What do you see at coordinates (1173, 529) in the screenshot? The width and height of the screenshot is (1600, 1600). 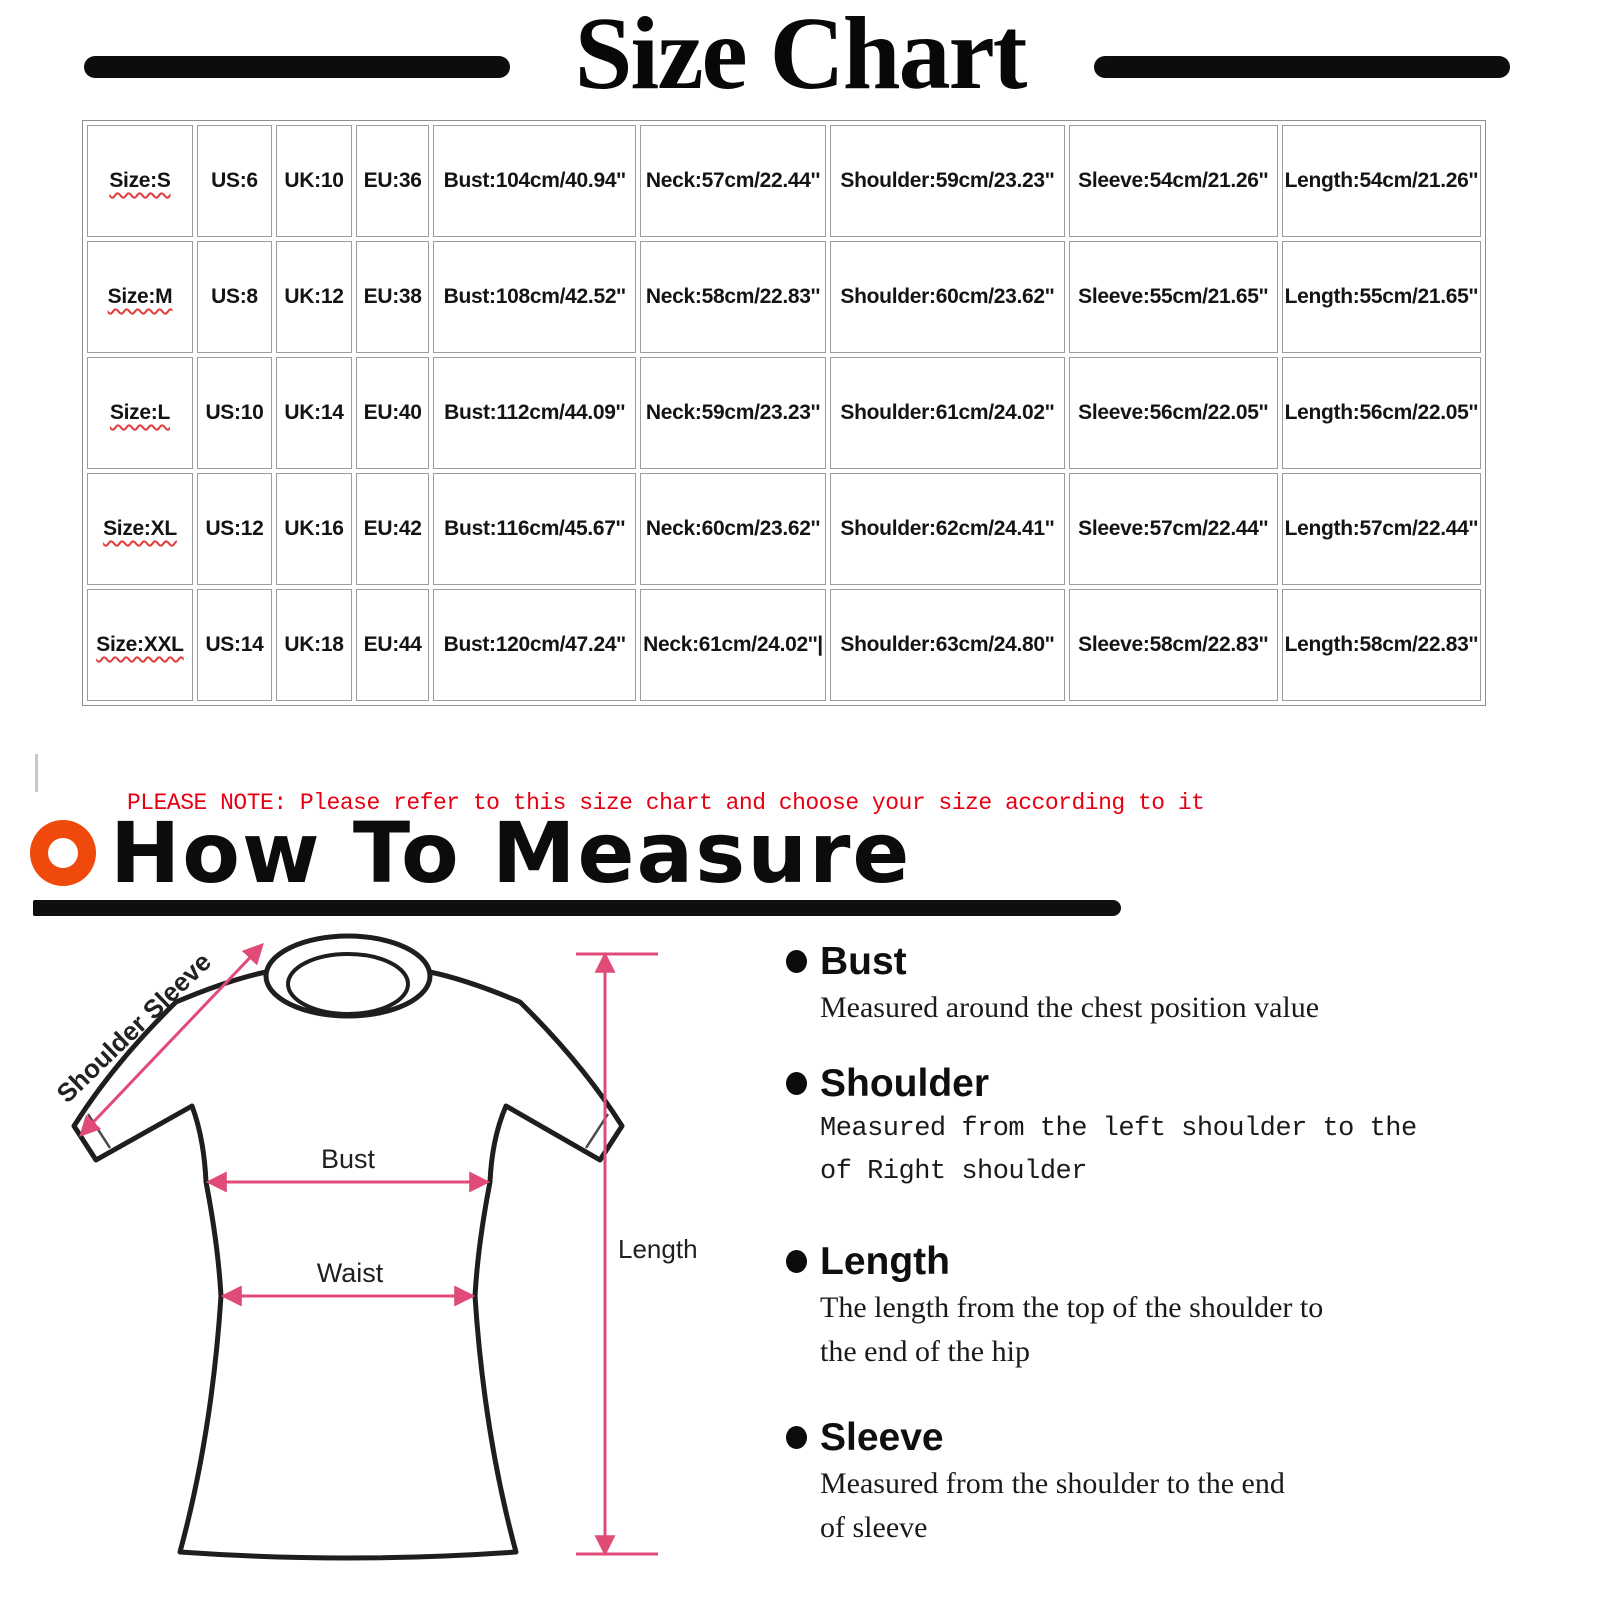 I see `sleeve-cell: Sleeve:57cm/22.44''` at bounding box center [1173, 529].